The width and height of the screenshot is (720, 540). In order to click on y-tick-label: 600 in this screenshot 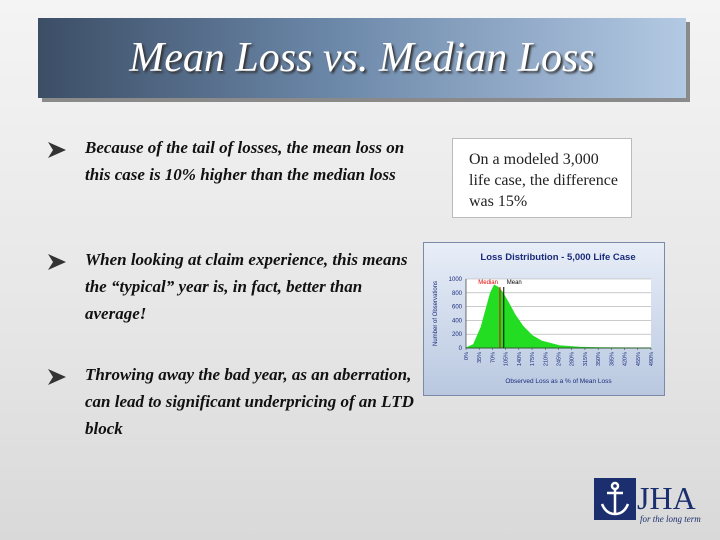, I will do `click(457, 308)`.